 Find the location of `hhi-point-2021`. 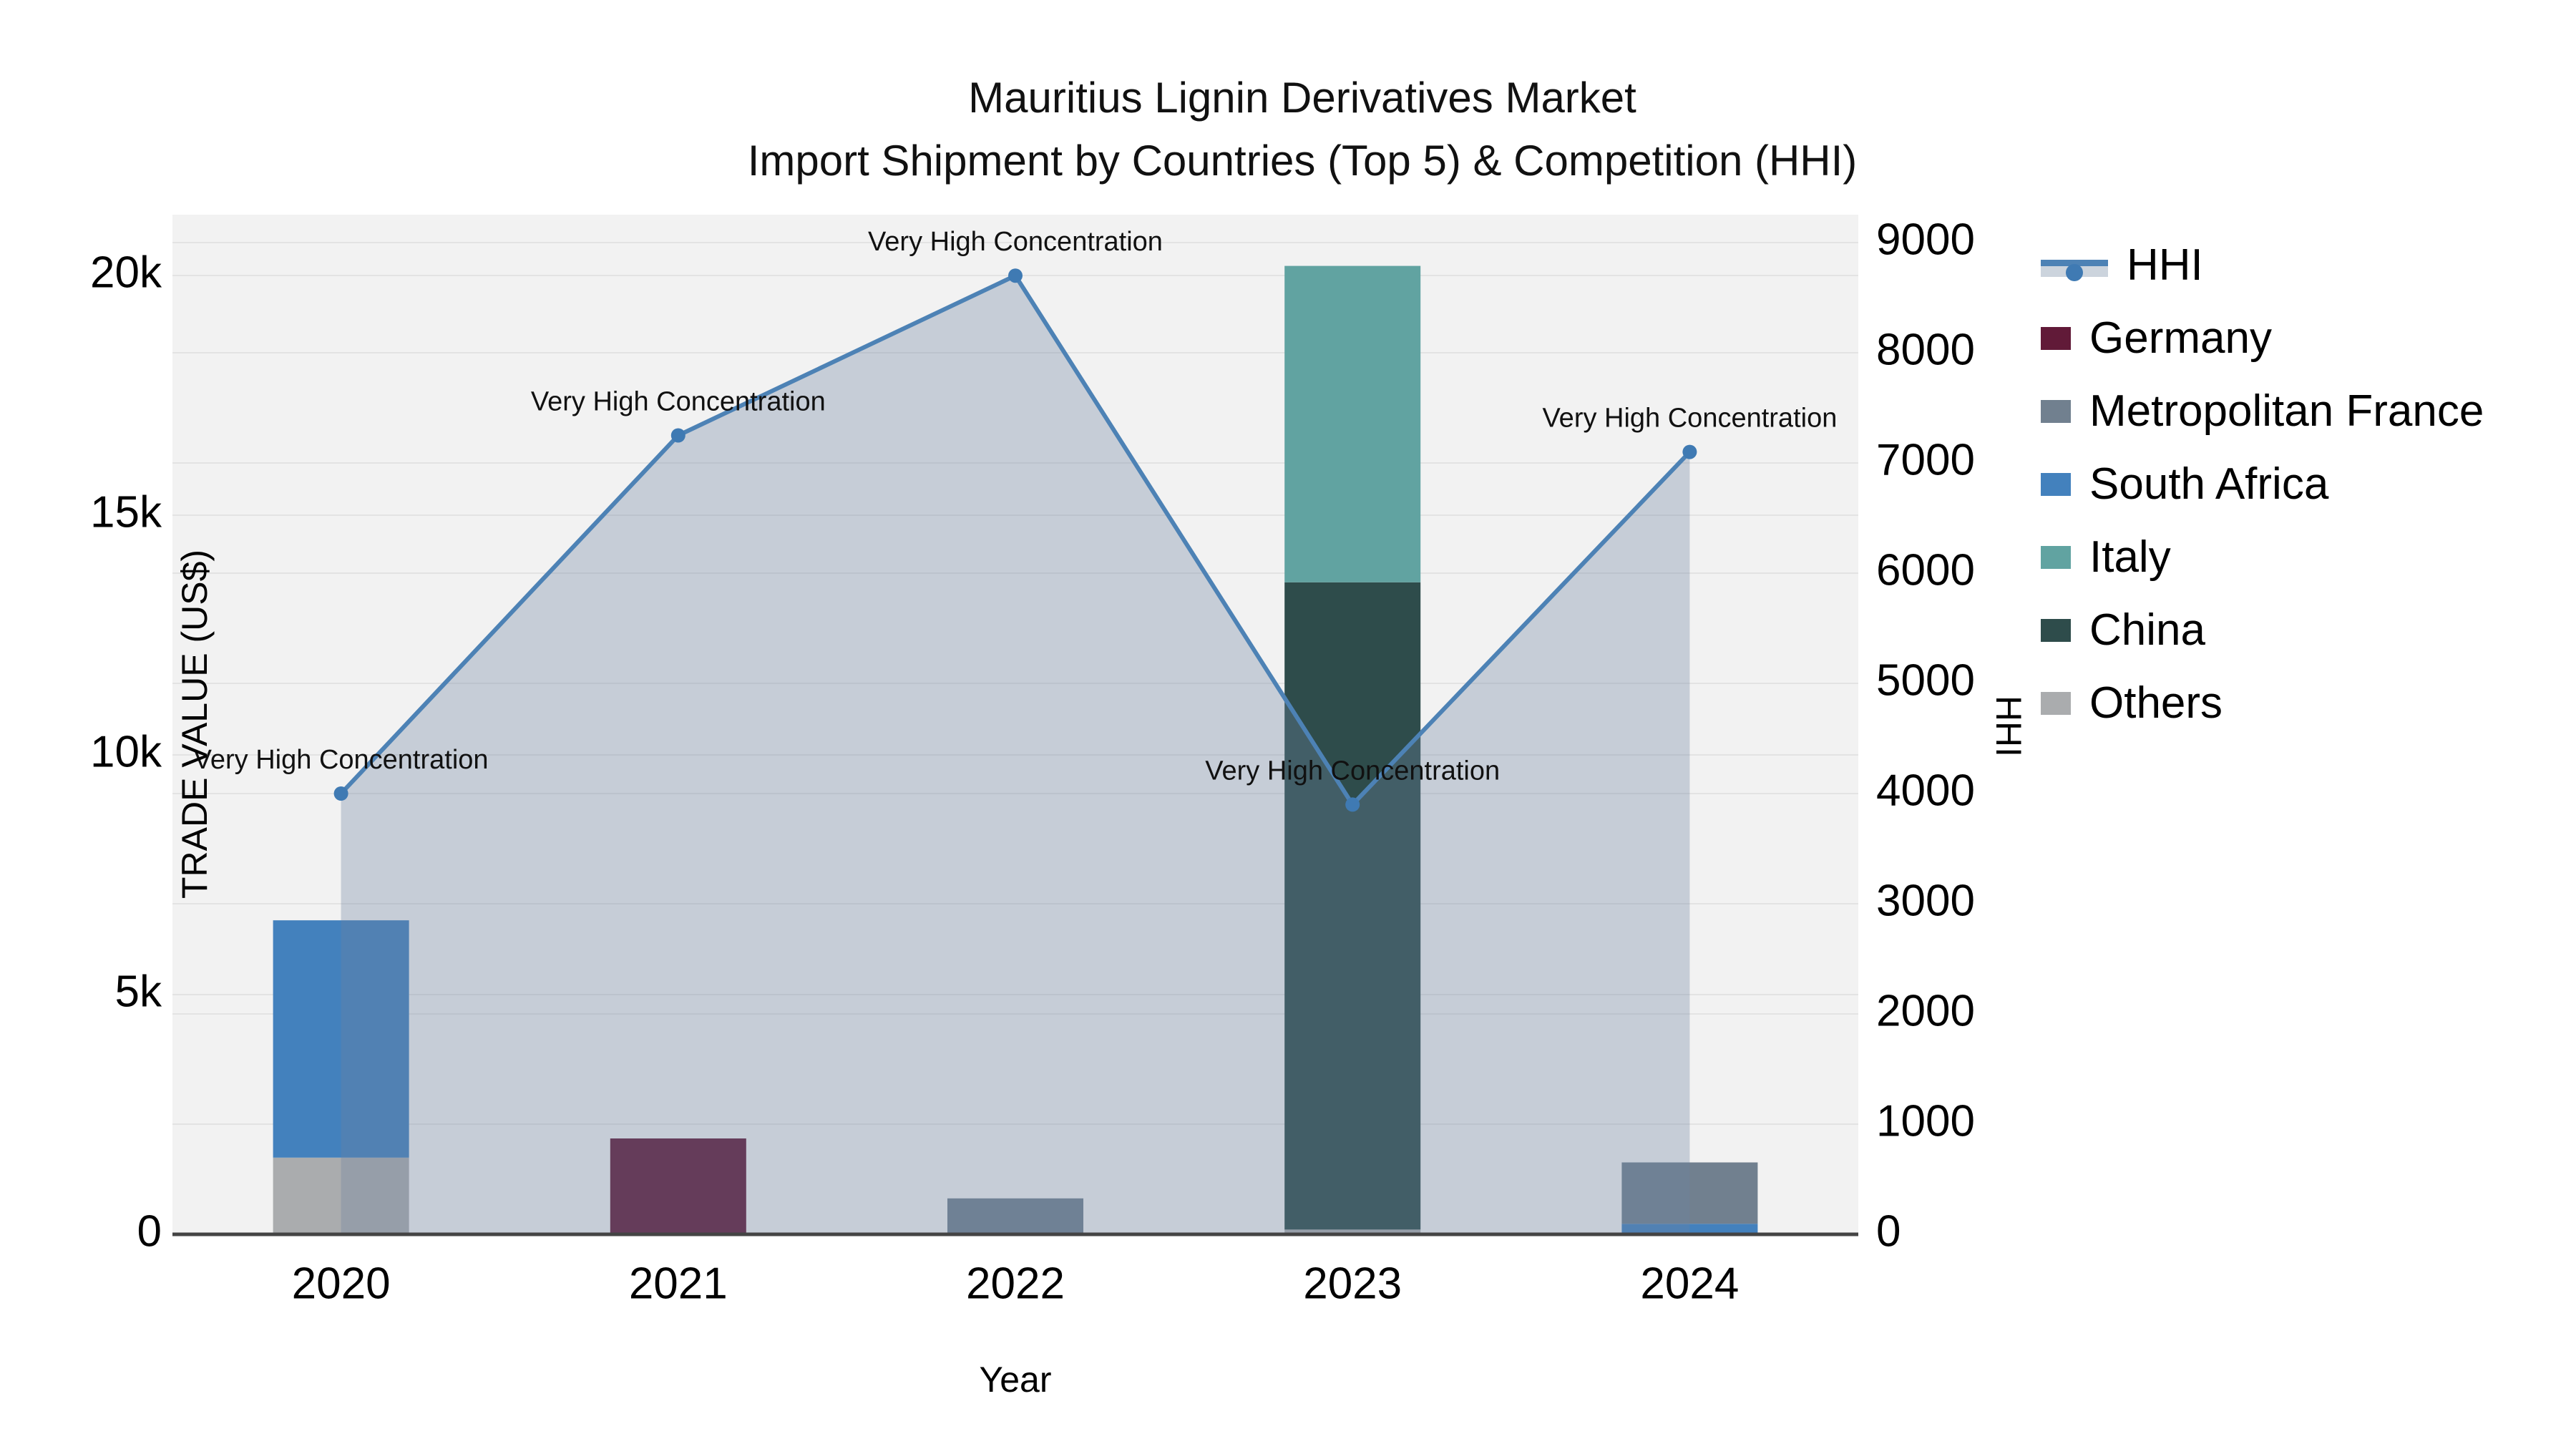

hhi-point-2021 is located at coordinates (678, 435).